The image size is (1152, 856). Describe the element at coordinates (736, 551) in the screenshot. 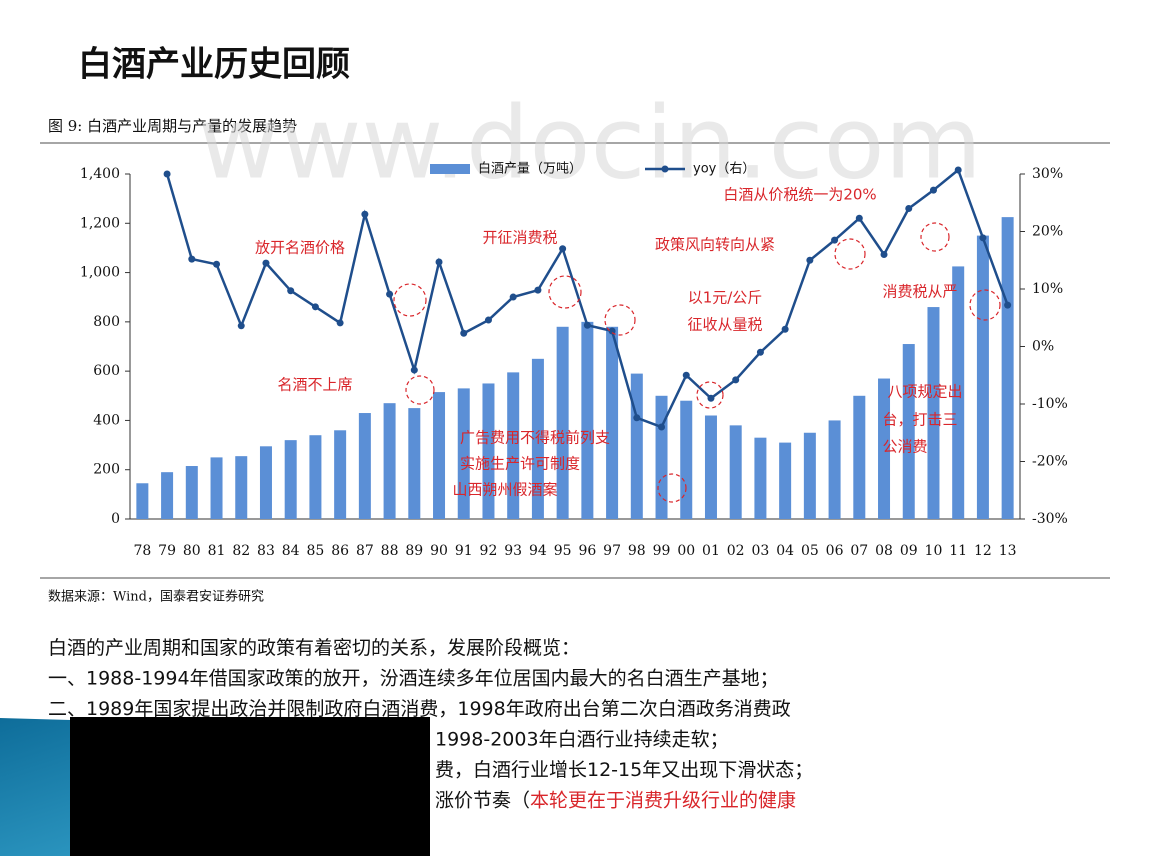

I see `x-tick-label: 02` at that location.